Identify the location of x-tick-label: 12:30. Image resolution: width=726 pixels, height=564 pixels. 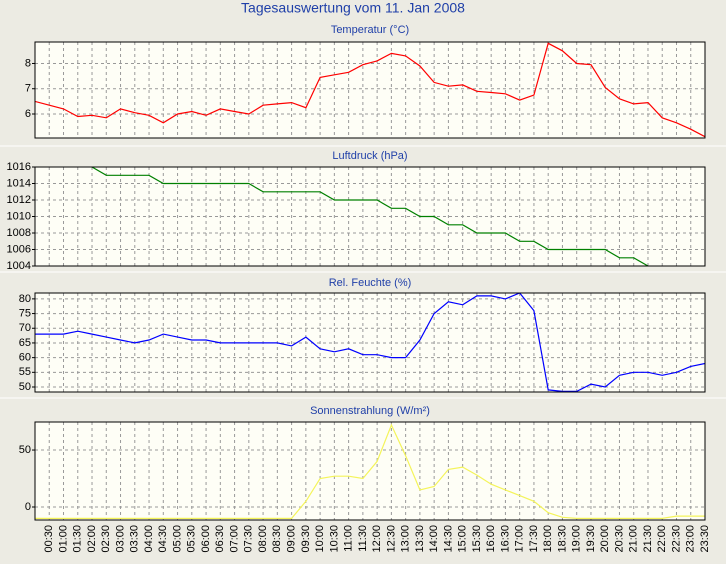
(391, 539).